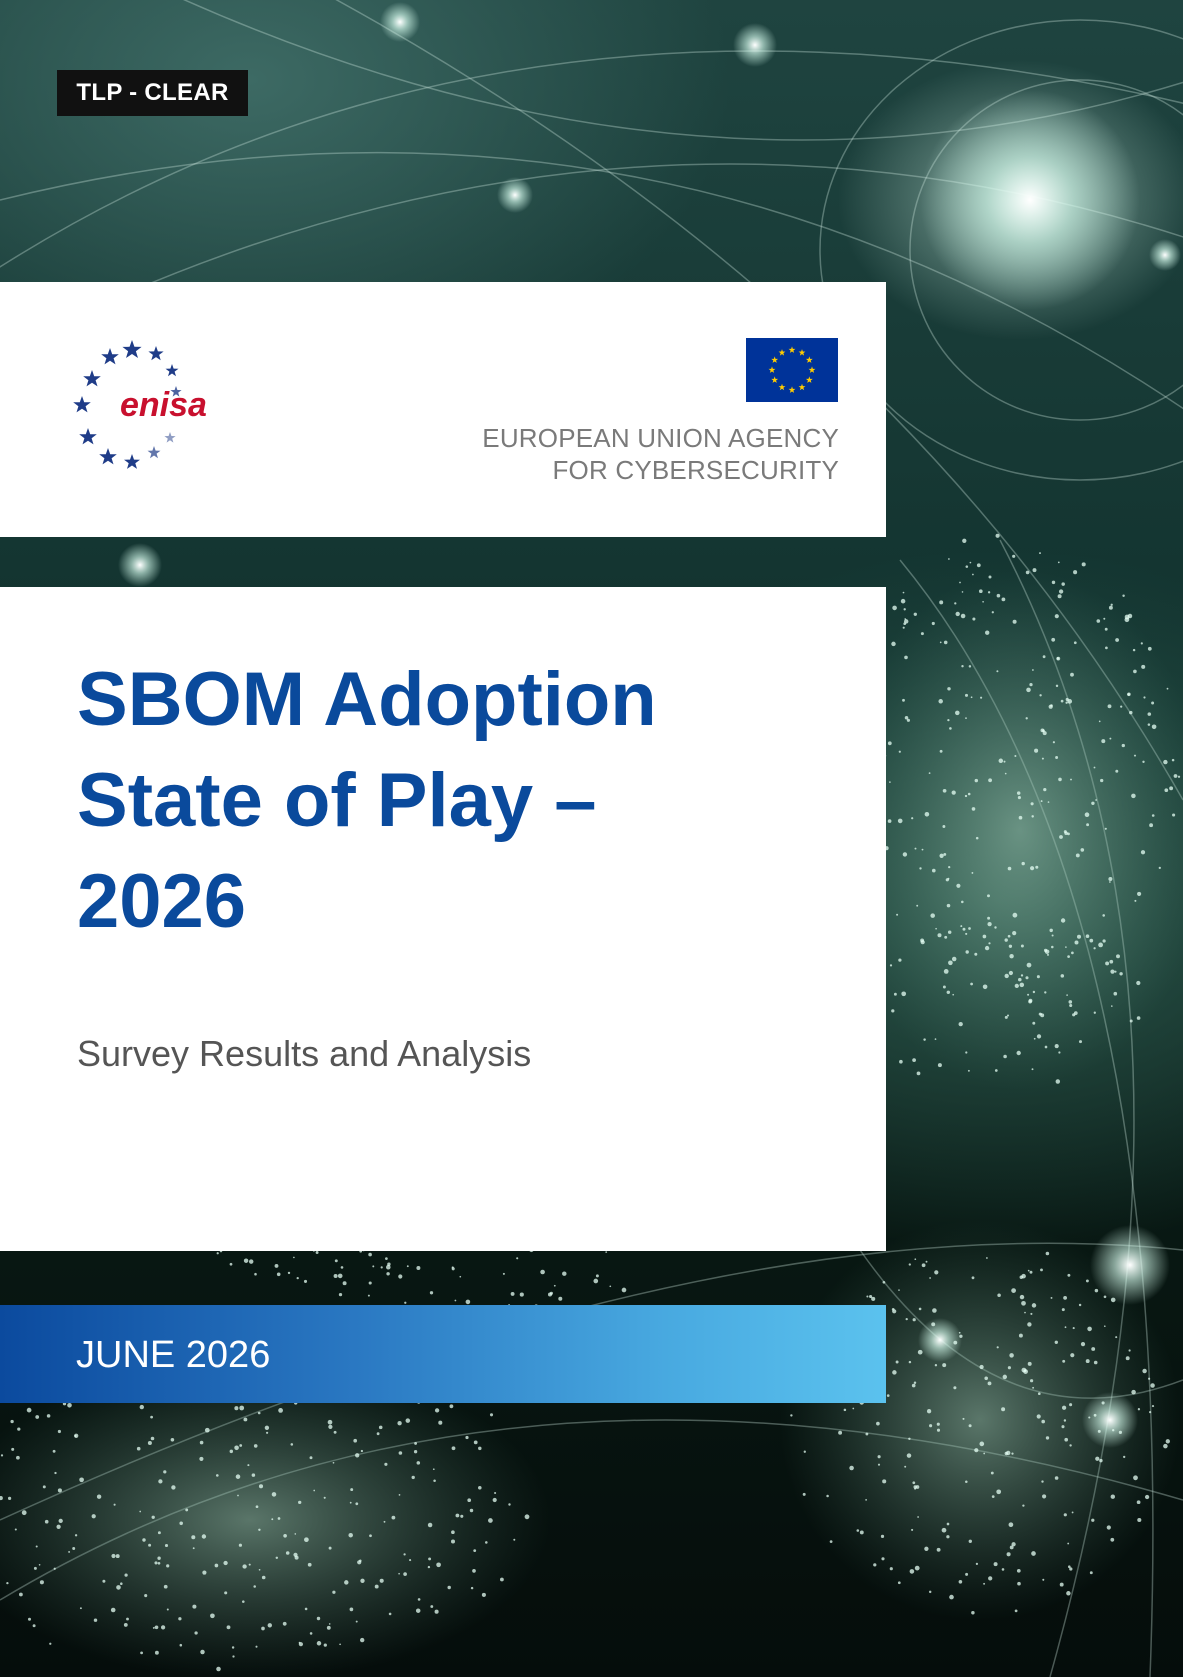 The width and height of the screenshot is (1183, 1677). Describe the element at coordinates (163, 405) in the screenshot. I see `enisa-wordmark: enisa` at that location.